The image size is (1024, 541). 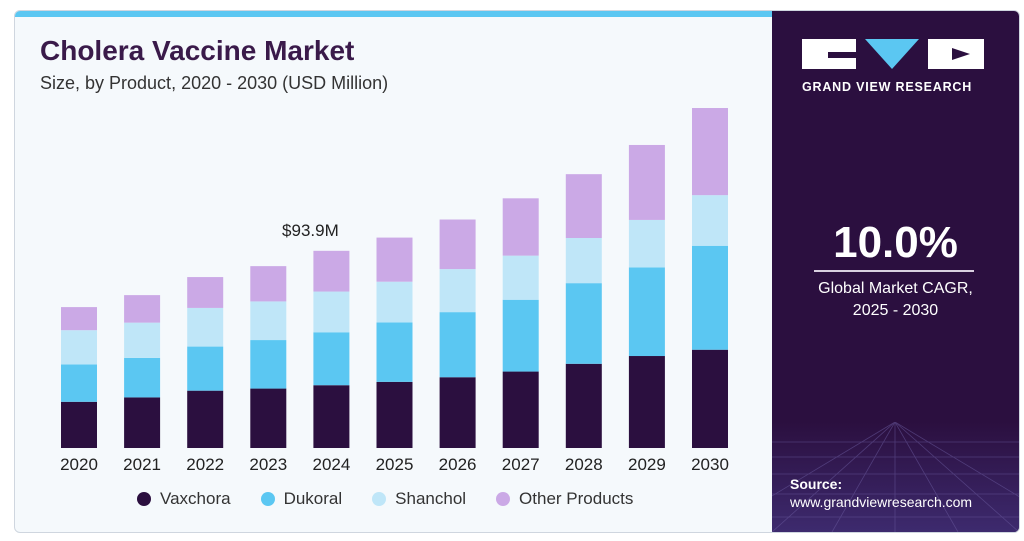 What do you see at coordinates (458, 464) in the screenshot?
I see `x-tick-label: 2026` at bounding box center [458, 464].